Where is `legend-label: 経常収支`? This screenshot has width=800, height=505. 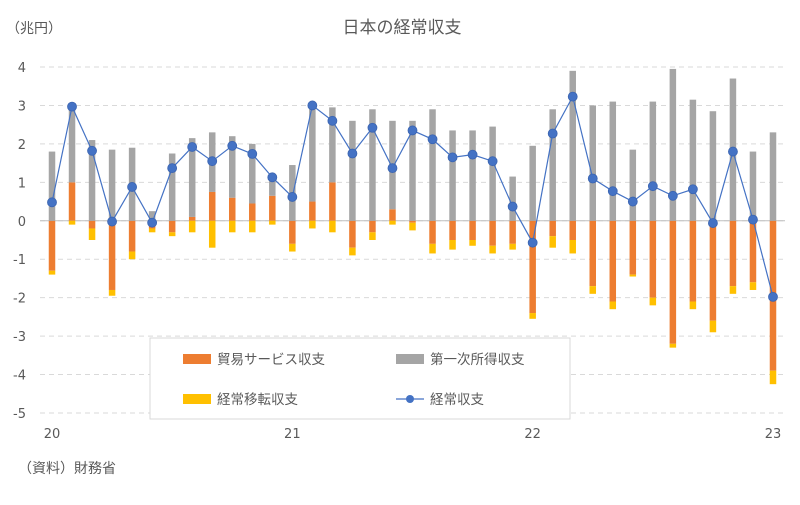
legend-label: 経常収支 is located at coordinates (457, 400).